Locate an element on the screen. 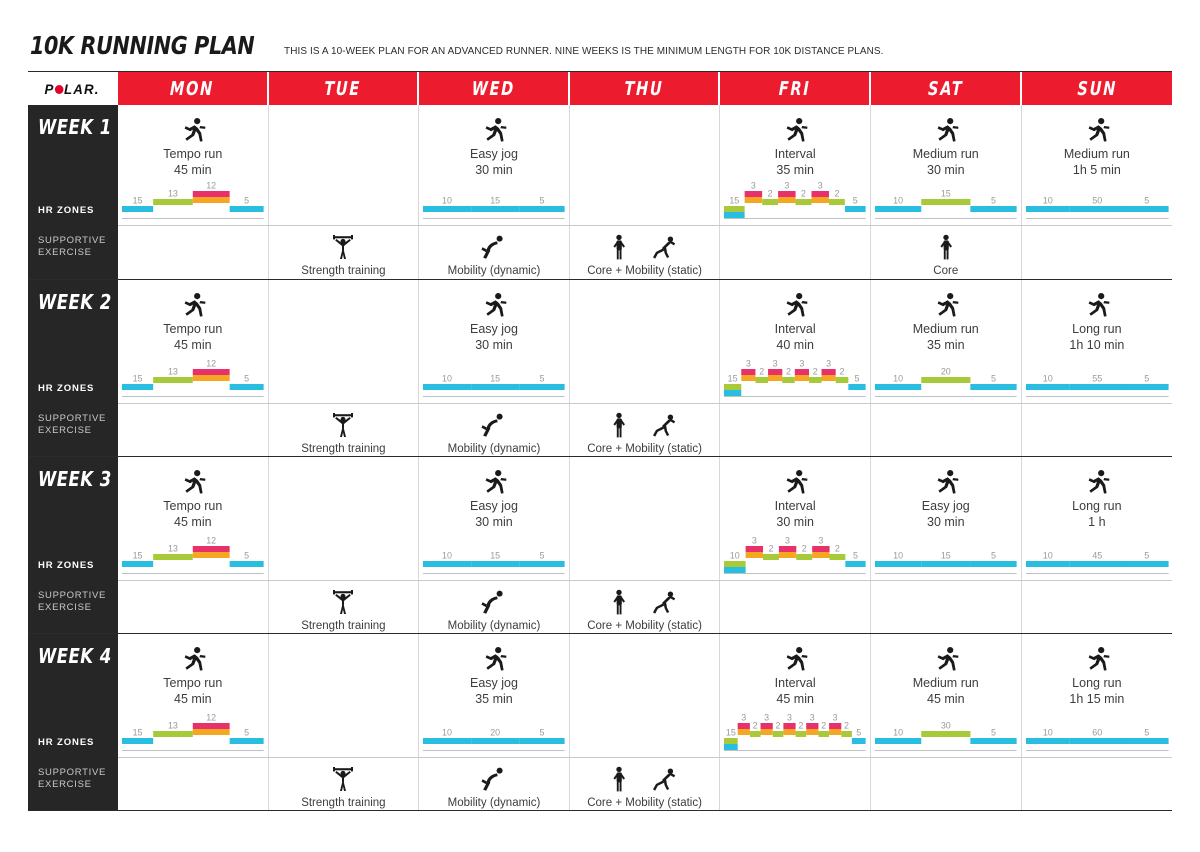 Image resolution: width=1200 pixels, height=852 pixels. supportive-label: Strength training is located at coordinates (343, 449).